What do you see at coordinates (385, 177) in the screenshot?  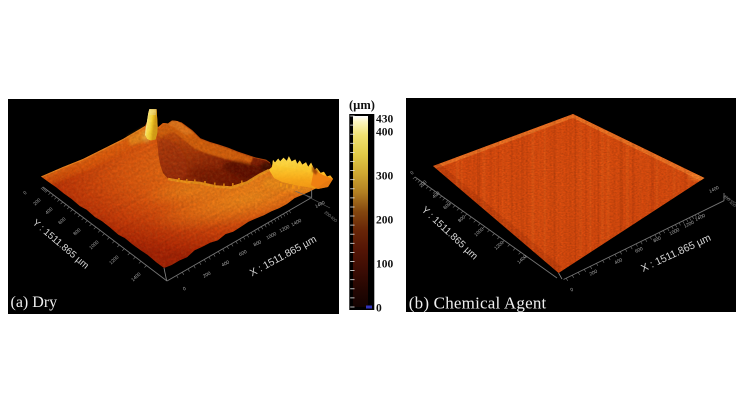 I see `svg-text: 300` at bounding box center [385, 177].